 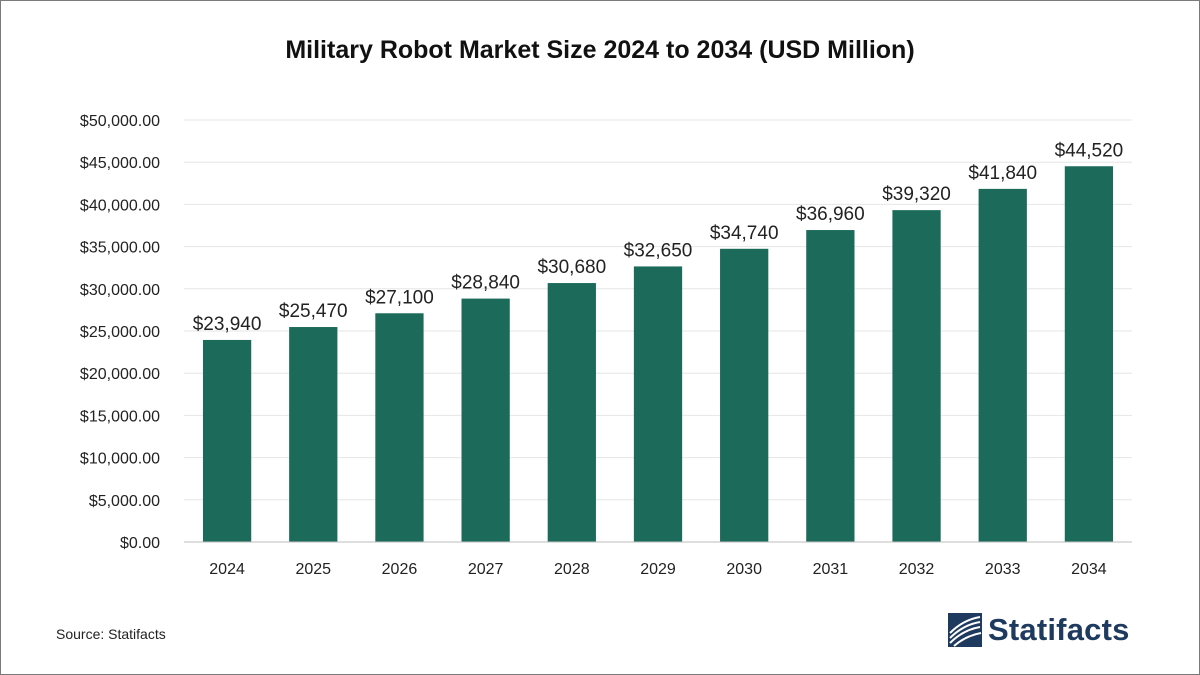 I want to click on x-tick-label: 2030, so click(x=744, y=569).